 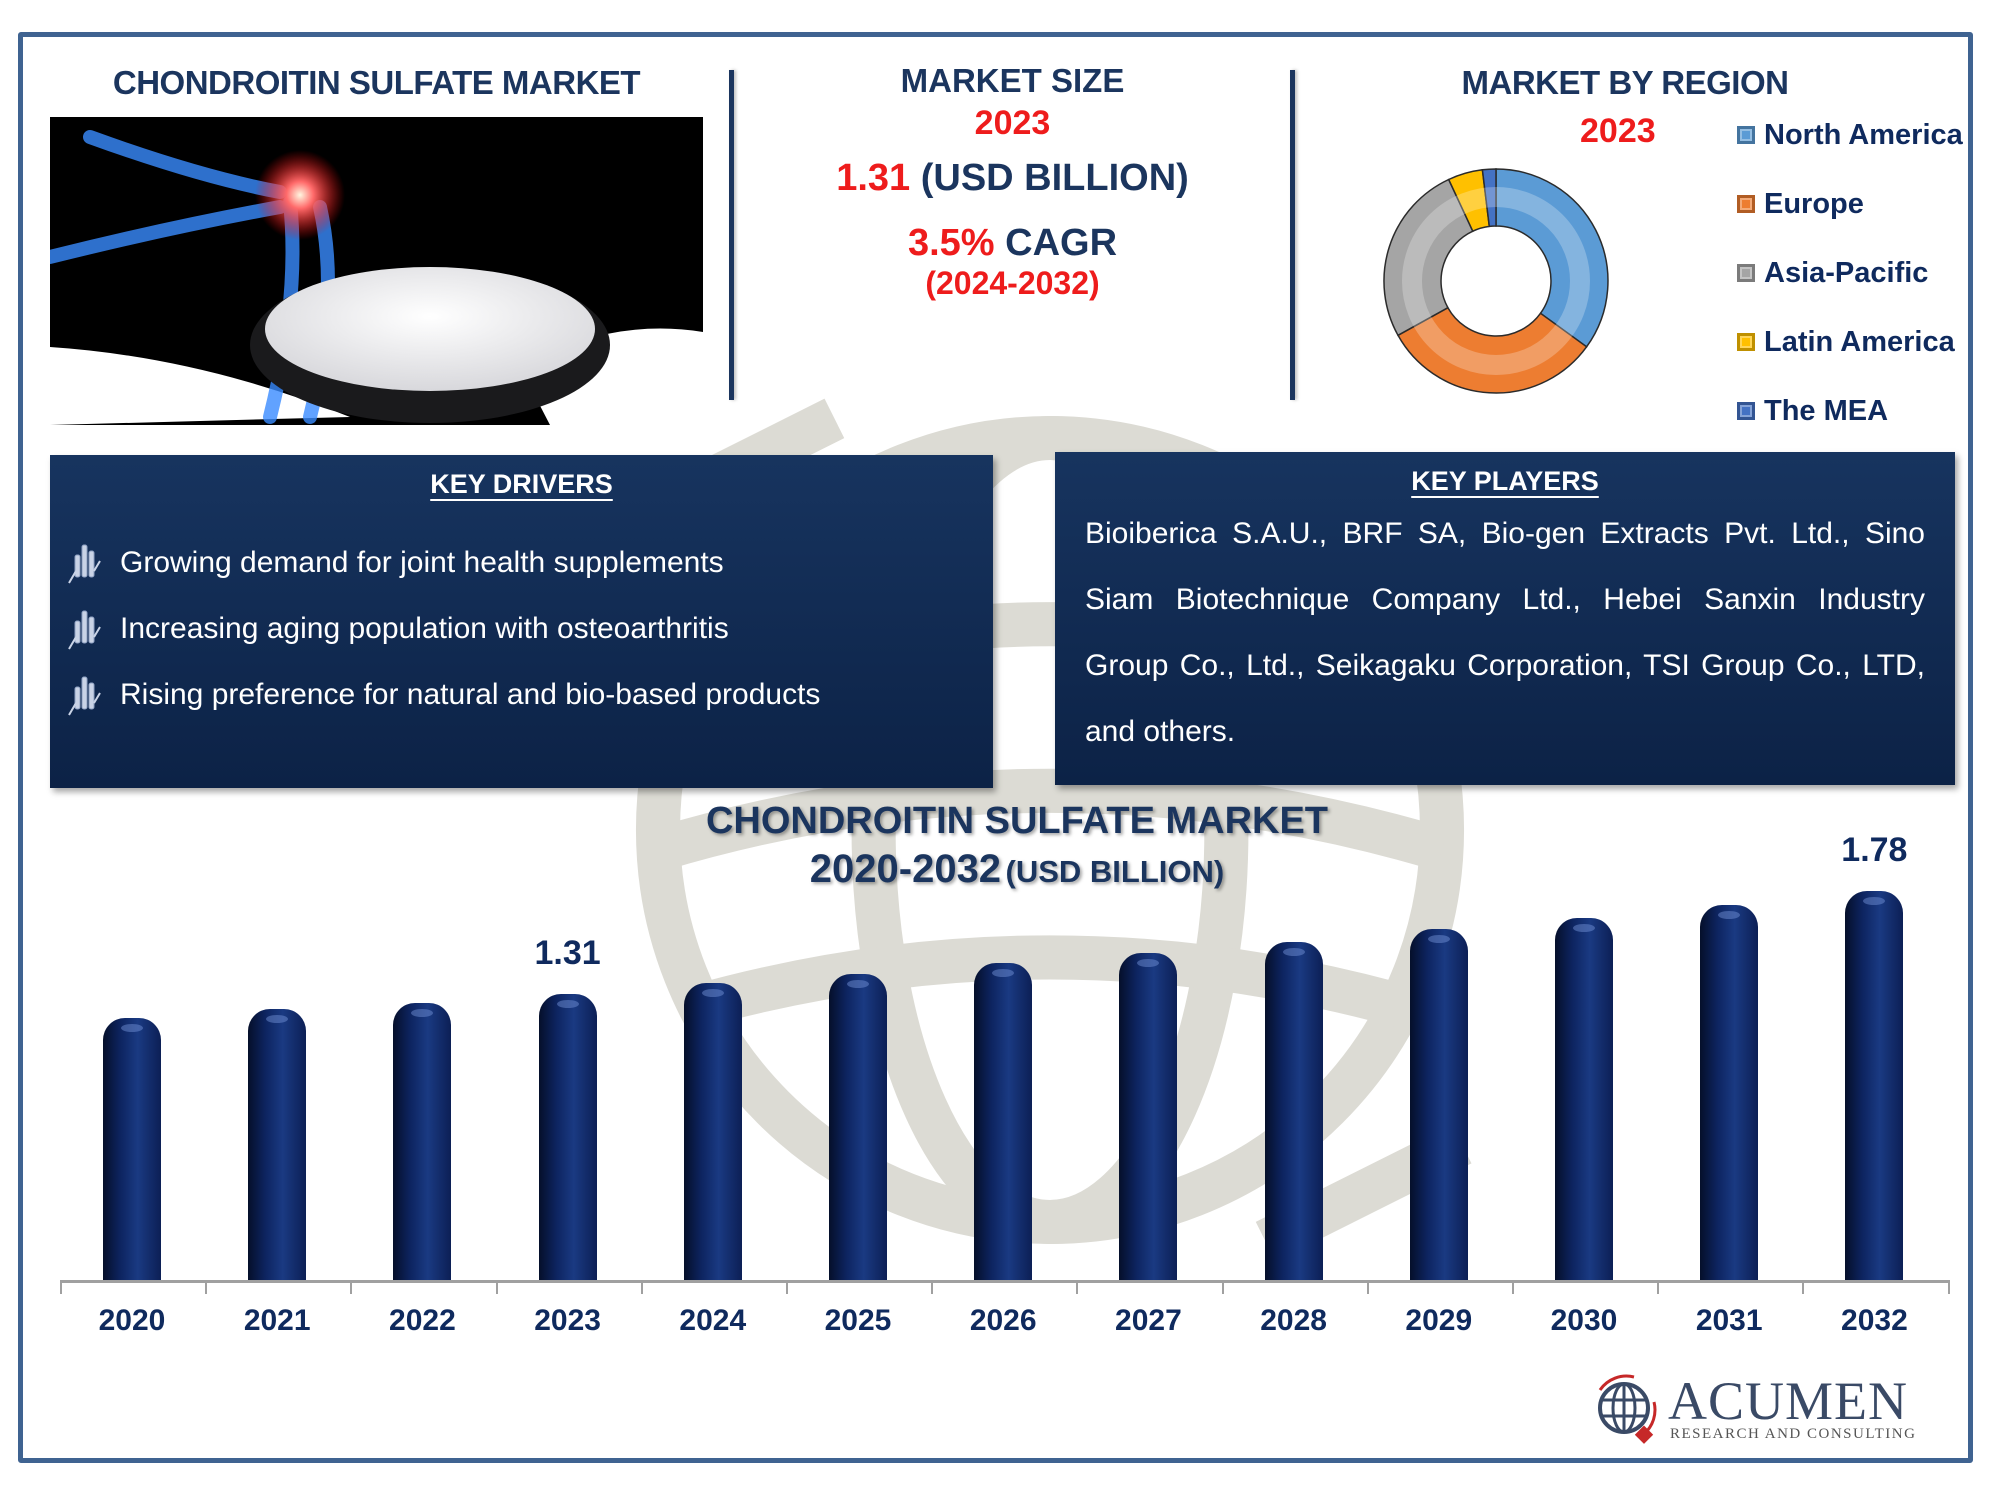 I want to click on market-size-year: 2023, so click(x=1012, y=123).